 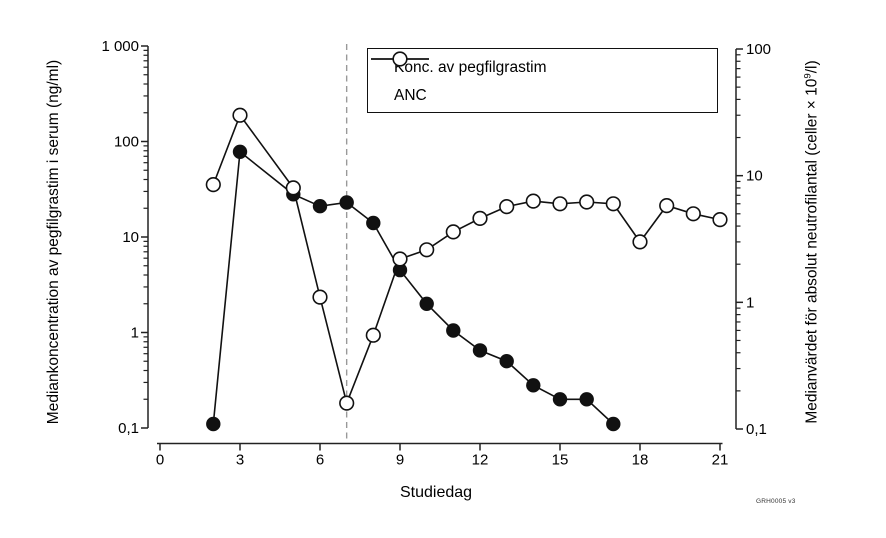 I want to click on svg-text: 3, so click(x=240, y=460).